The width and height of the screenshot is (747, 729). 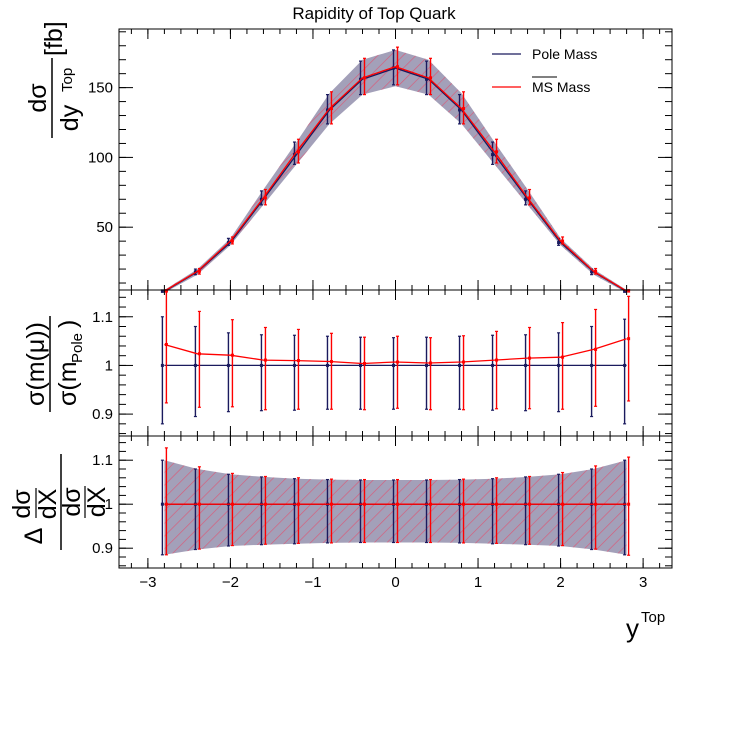 What do you see at coordinates (70, 117) in the screenshot?
I see `p1-ylabel-den: dy` at bounding box center [70, 117].